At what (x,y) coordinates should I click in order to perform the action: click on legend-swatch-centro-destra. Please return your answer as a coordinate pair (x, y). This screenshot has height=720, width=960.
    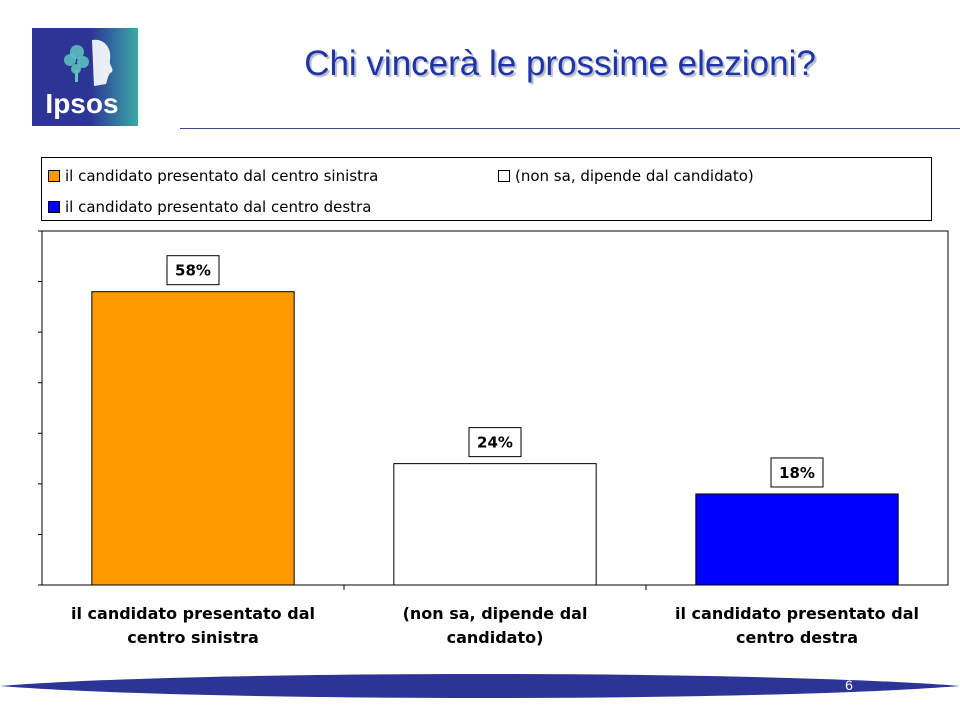
    Looking at the image, I should click on (54, 207).